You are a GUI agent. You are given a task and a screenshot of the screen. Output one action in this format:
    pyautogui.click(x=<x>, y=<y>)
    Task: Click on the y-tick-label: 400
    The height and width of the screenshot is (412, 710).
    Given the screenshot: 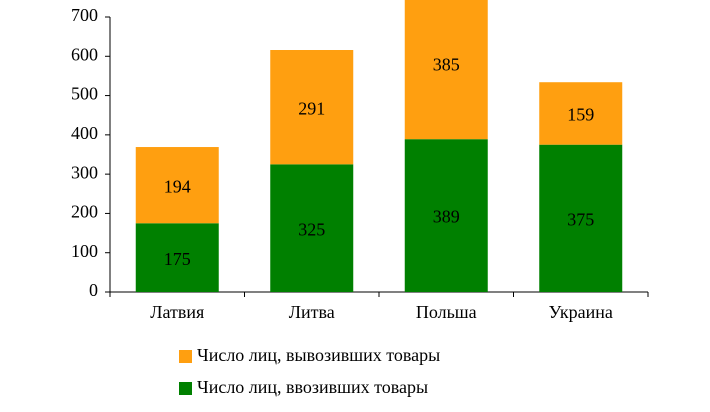 What is the action you would take?
    pyautogui.click(x=84, y=133)
    